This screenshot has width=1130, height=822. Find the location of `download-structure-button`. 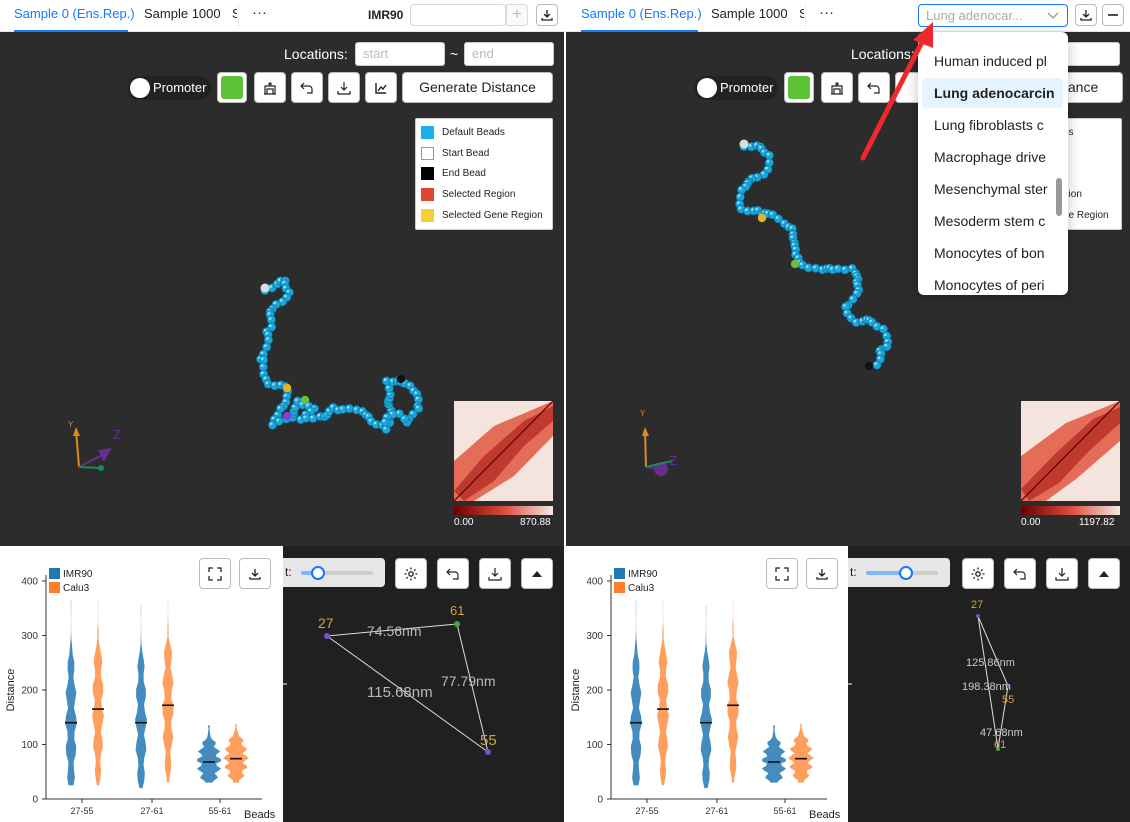

download-structure-button is located at coordinates (344, 87).